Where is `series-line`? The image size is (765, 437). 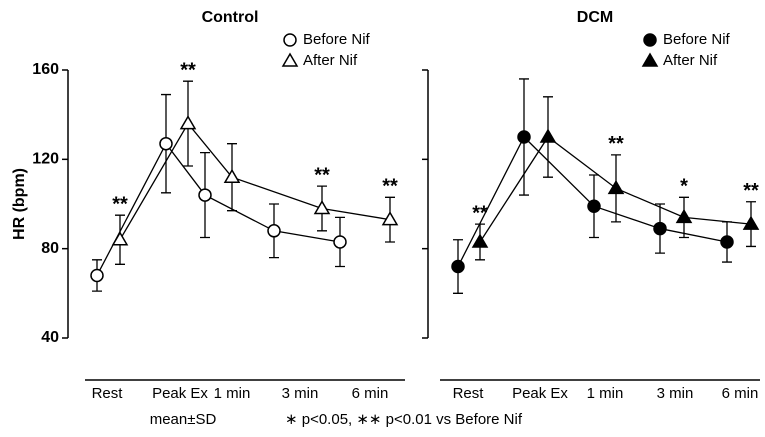 series-line is located at coordinates (218, 209).